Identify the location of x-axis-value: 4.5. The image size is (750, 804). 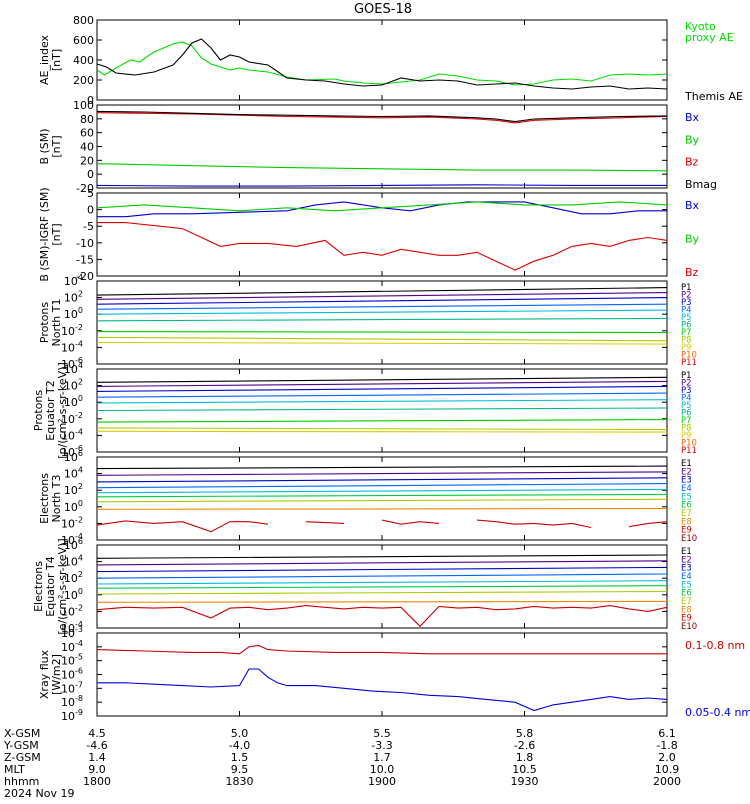
(97, 733).